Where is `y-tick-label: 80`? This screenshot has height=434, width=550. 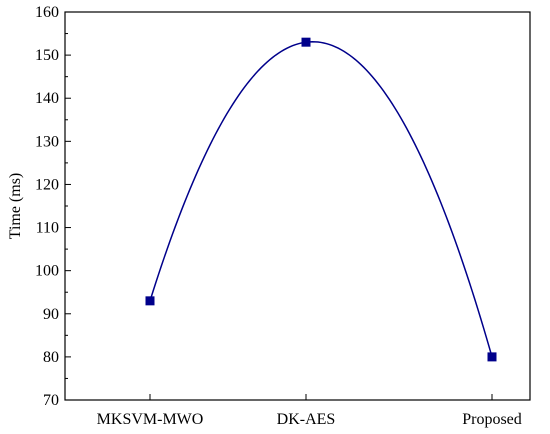 y-tick-label: 80 is located at coordinates (51, 357).